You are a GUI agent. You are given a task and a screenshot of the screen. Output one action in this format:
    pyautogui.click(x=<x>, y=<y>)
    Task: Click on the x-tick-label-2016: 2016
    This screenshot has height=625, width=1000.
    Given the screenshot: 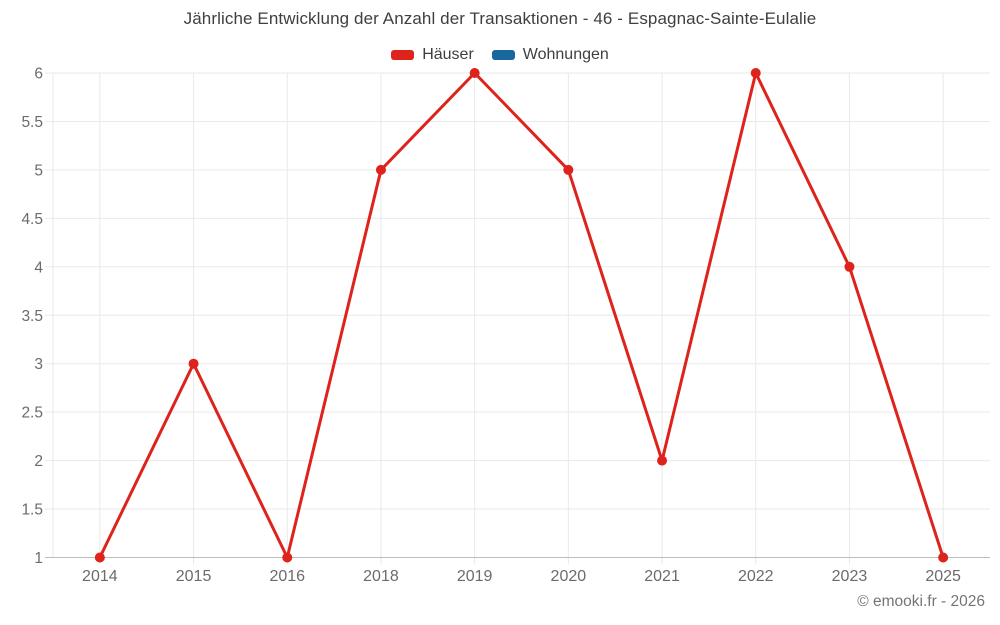 What is the action you would take?
    pyautogui.click(x=287, y=576)
    